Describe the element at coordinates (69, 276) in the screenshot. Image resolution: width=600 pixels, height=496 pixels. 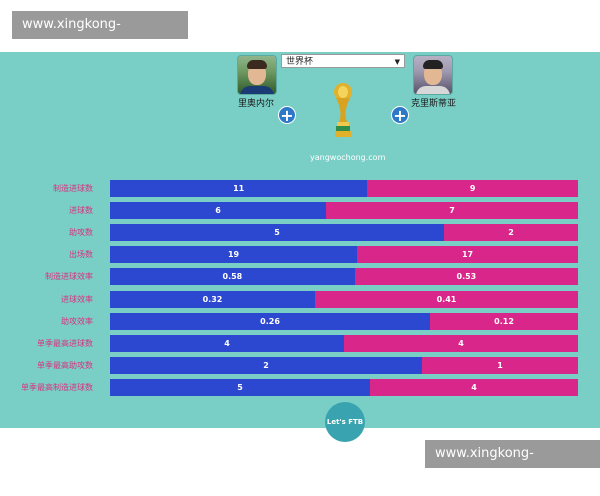
I see `stat-label: 制造进球效率` at that location.